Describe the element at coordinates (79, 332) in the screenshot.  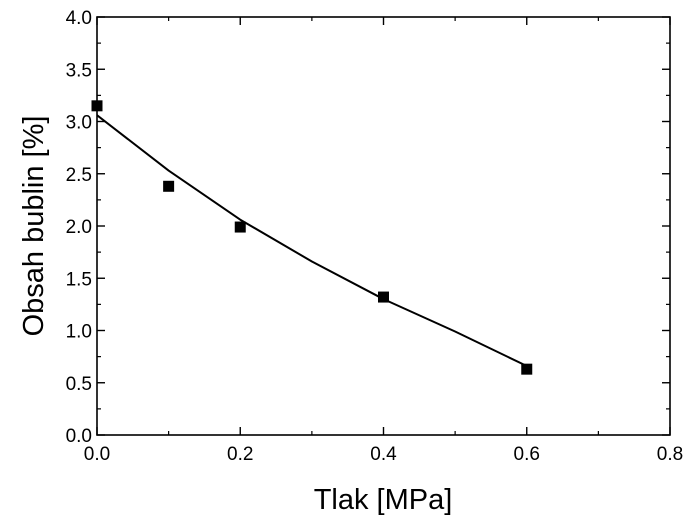
I see `y-tick-label: 1.0` at that location.